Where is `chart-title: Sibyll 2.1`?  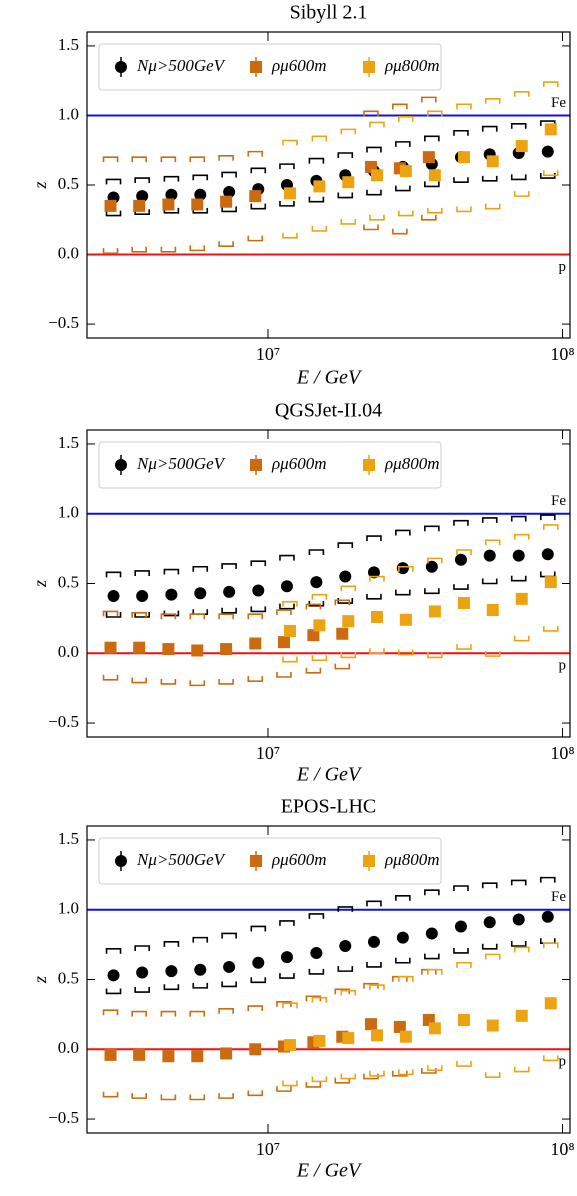 chart-title: Sibyll 2.1 is located at coordinates (329, 13).